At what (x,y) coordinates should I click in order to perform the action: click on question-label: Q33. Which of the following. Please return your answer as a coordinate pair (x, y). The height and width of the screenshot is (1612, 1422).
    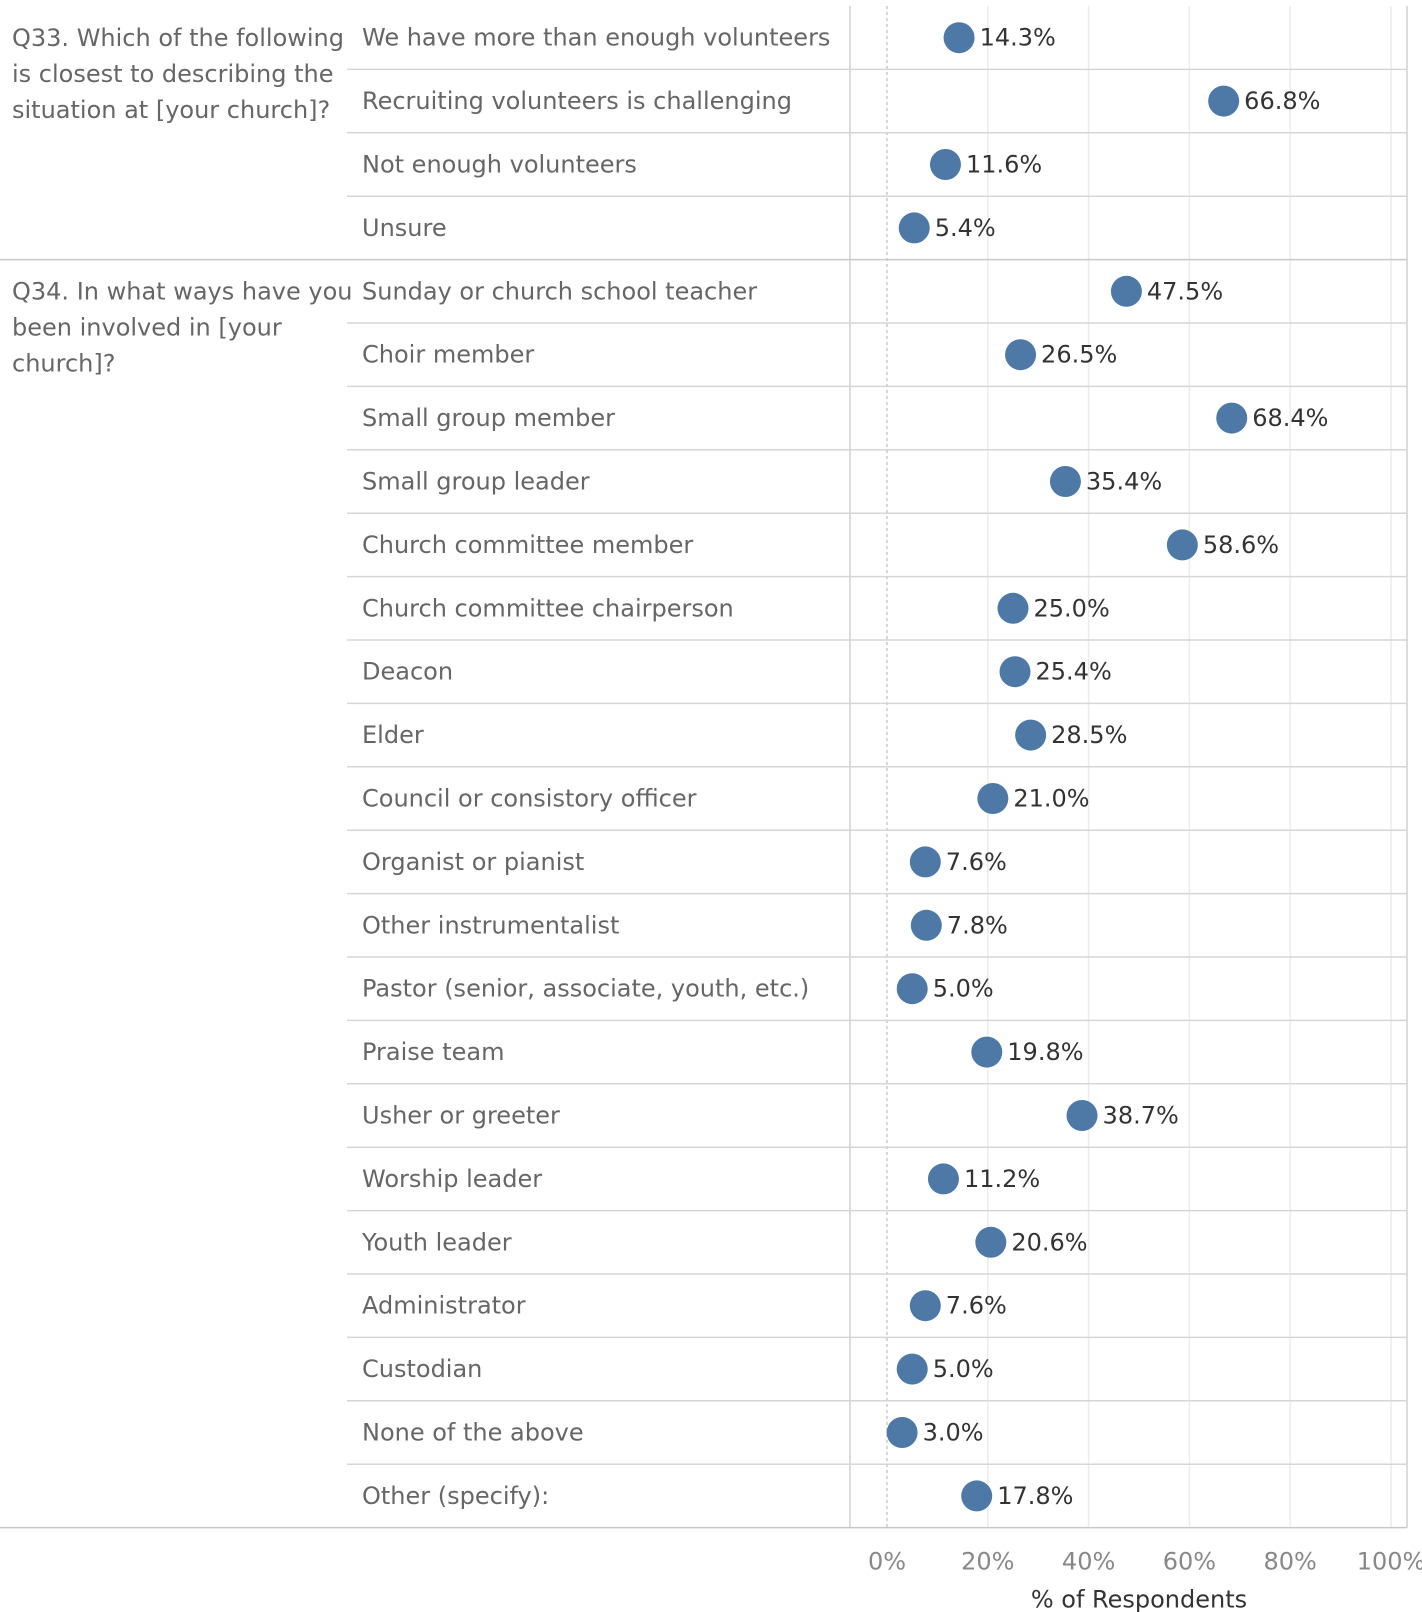
    Looking at the image, I should click on (178, 38).